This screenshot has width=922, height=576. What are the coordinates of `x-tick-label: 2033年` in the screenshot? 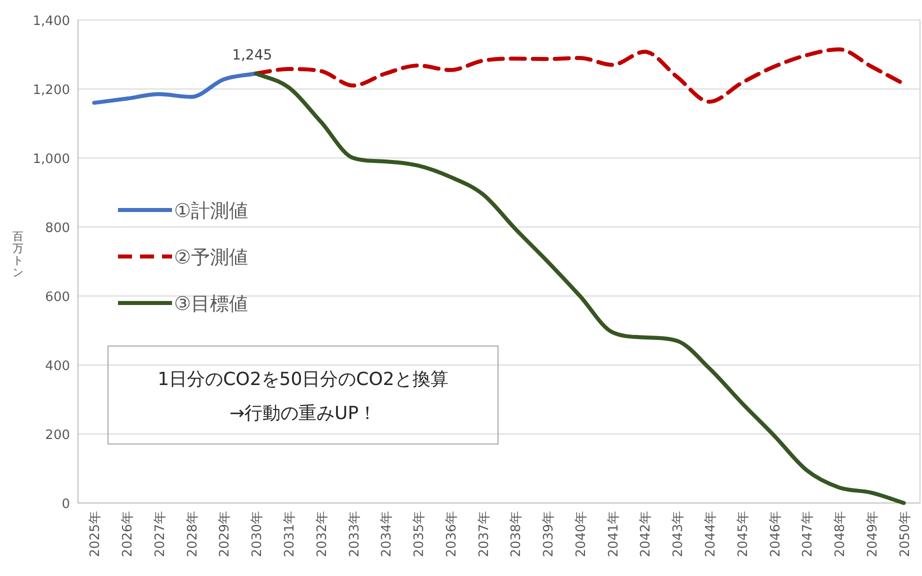 It's located at (354, 534).